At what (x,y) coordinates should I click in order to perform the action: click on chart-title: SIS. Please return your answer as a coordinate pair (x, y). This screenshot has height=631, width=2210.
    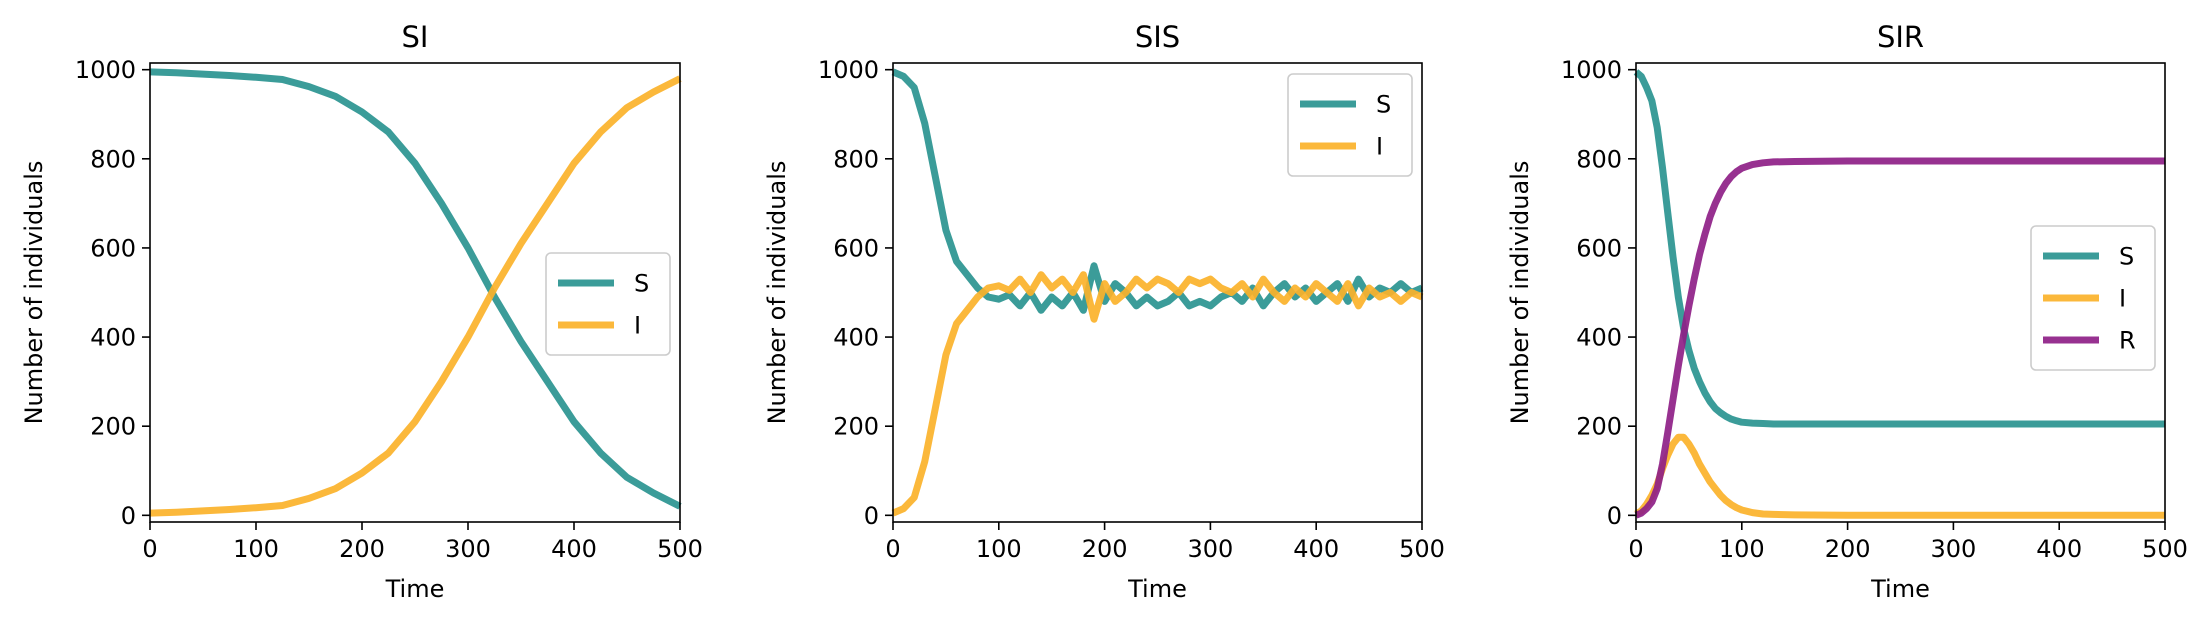
    Looking at the image, I should click on (1157, 37).